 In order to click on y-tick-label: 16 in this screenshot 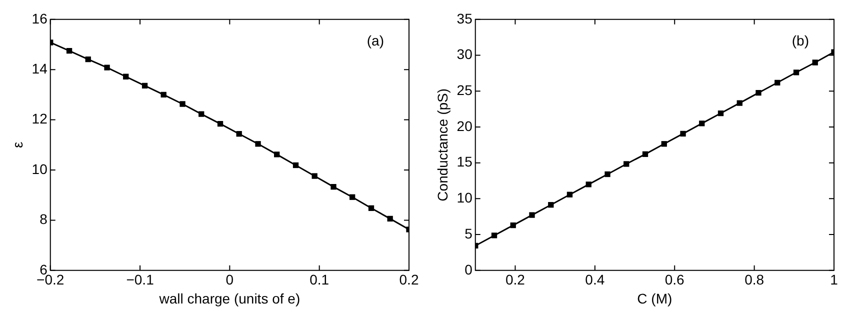, I will do `click(40, 18)`.